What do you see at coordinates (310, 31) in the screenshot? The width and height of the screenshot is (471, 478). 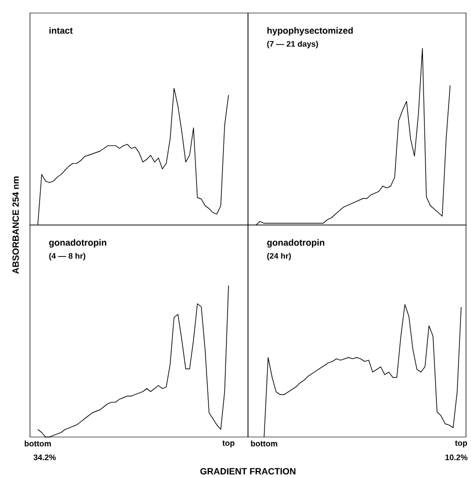 I see `chart-title: hypophysectomized` at bounding box center [310, 31].